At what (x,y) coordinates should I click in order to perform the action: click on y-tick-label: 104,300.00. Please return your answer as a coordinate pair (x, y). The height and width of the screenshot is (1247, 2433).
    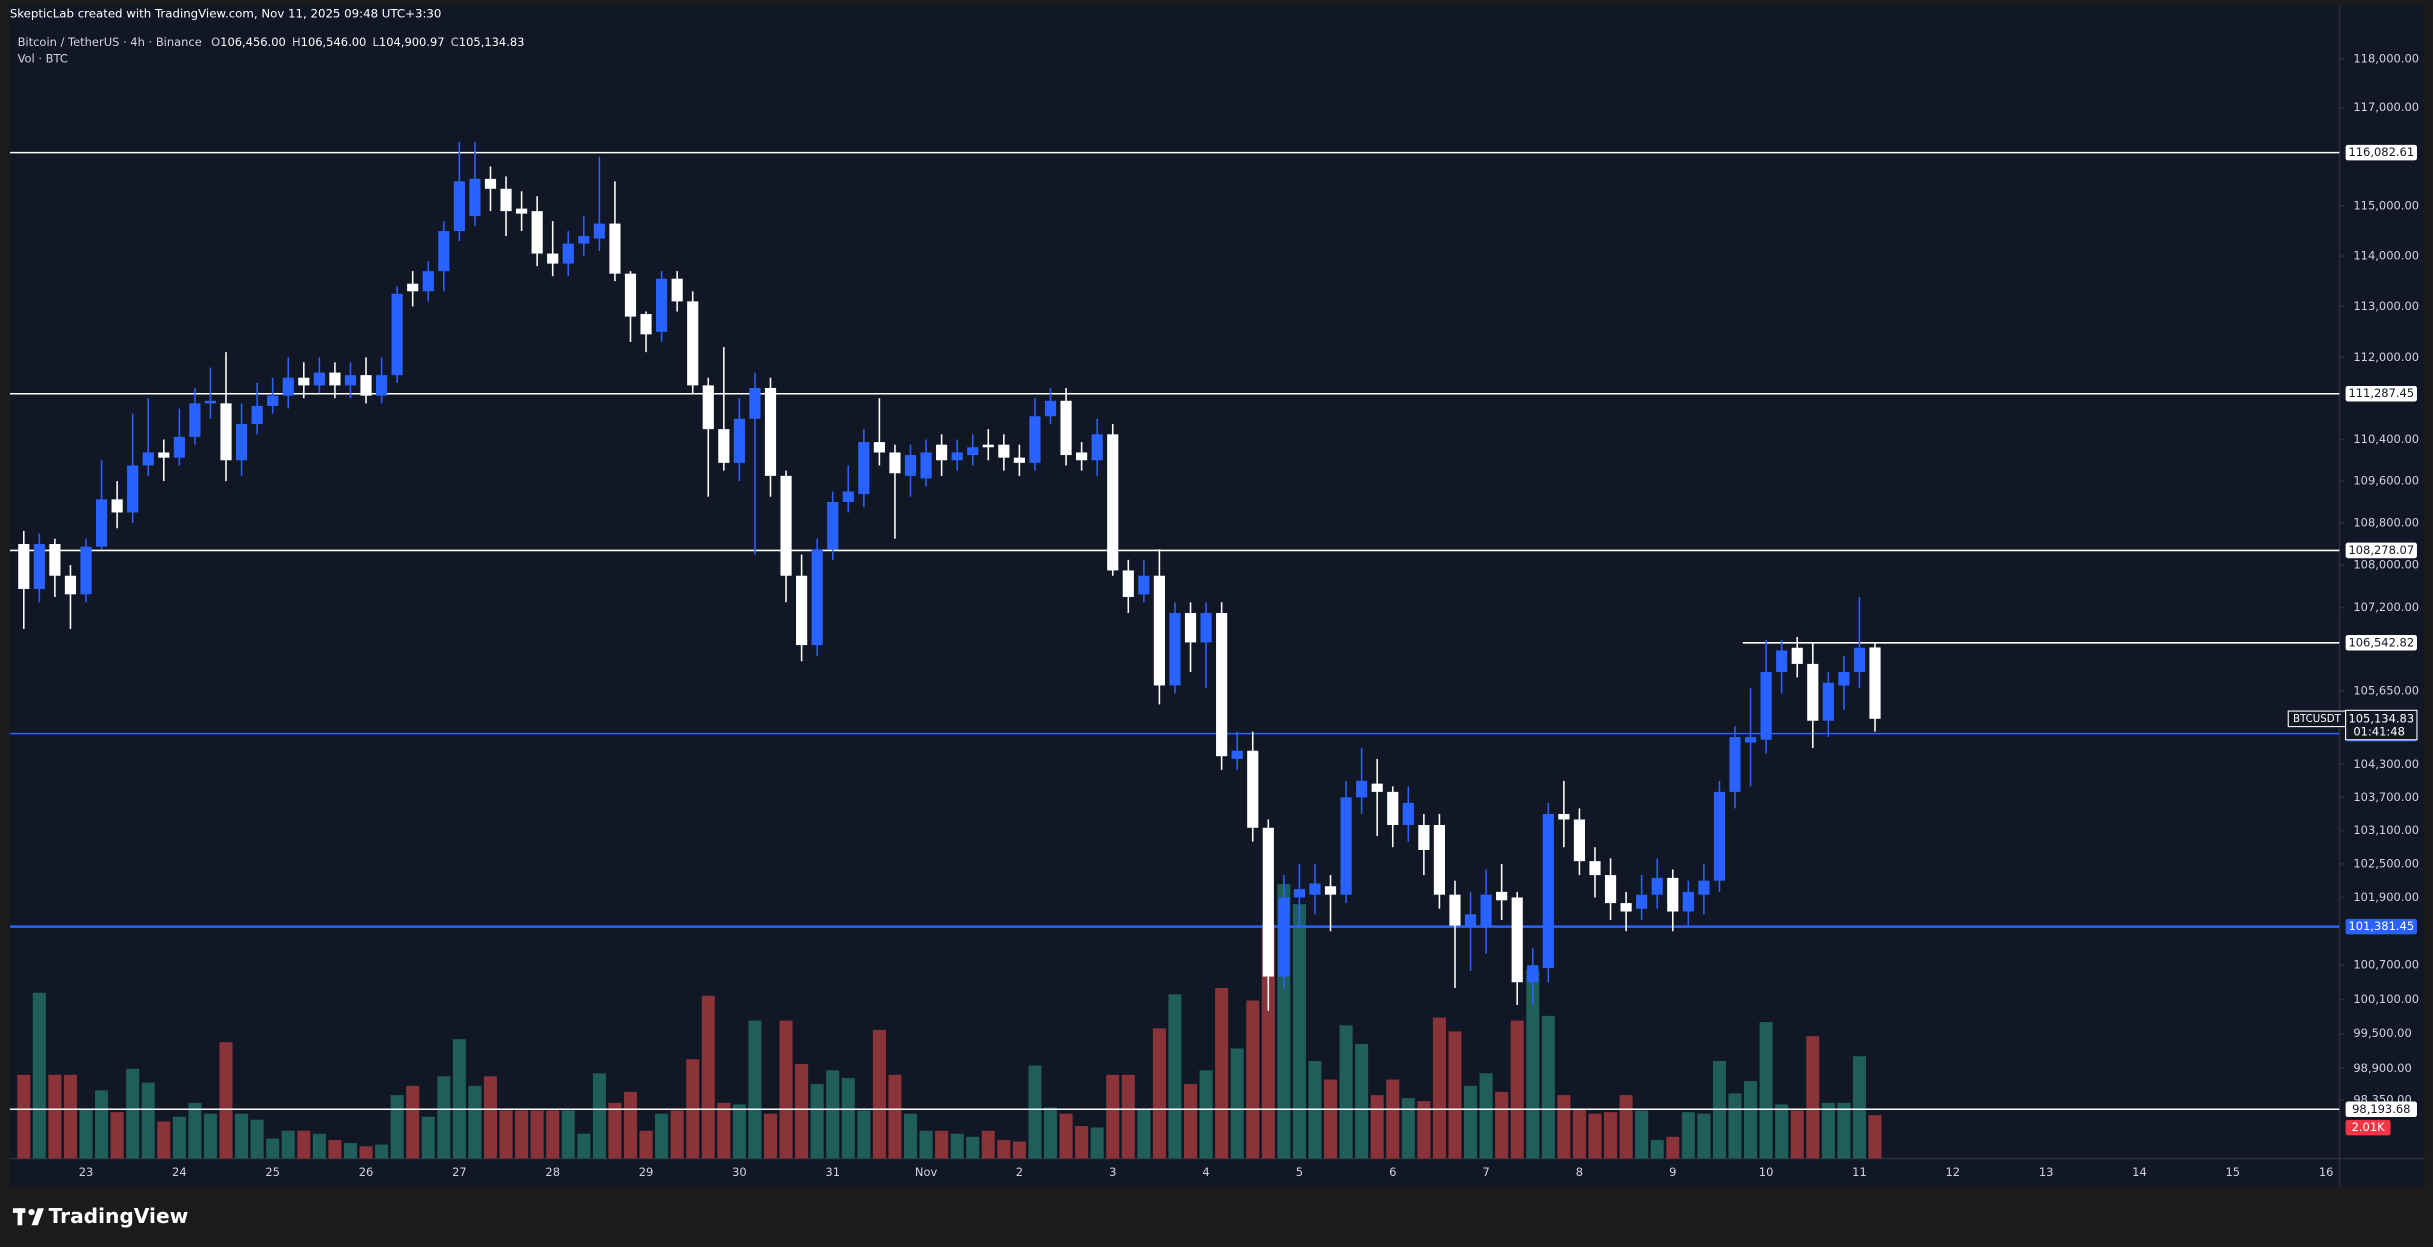
    Looking at the image, I should click on (2386, 764).